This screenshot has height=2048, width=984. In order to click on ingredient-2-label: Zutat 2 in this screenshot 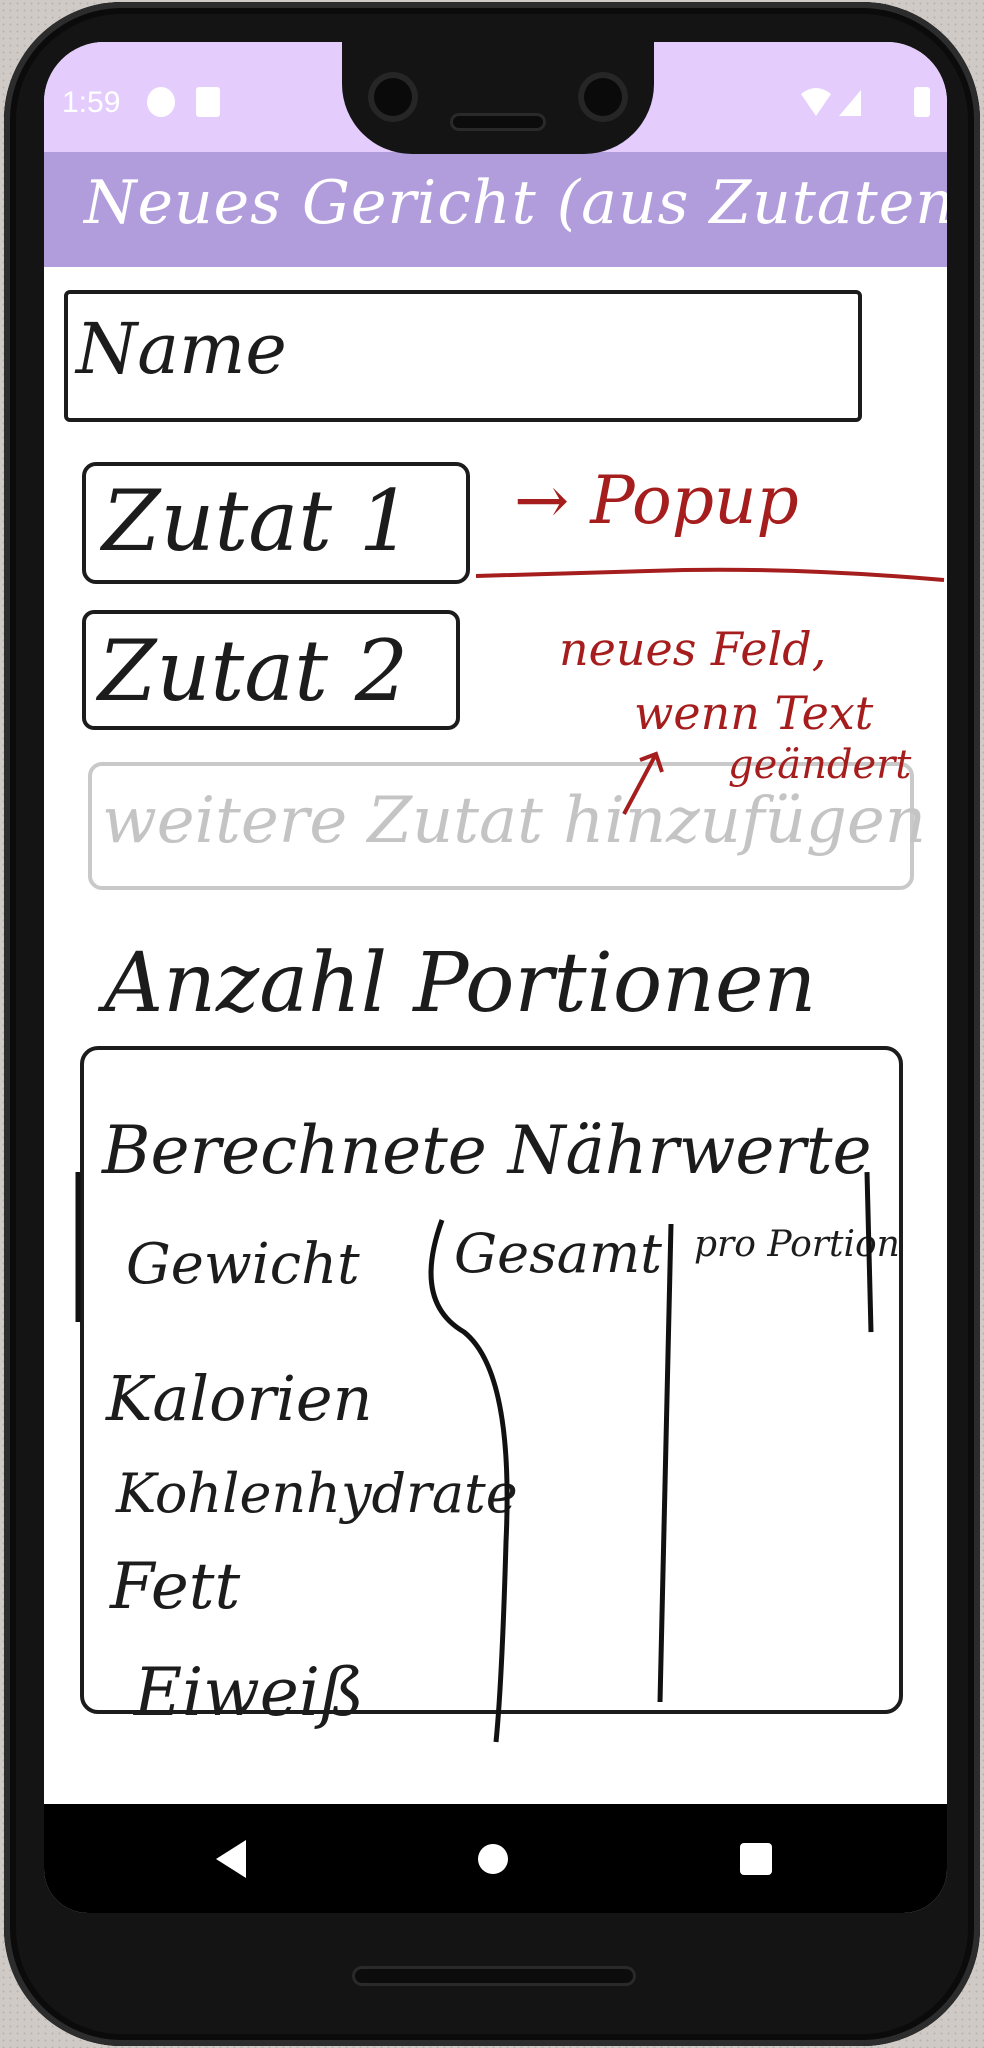, I will do `click(253, 671)`.